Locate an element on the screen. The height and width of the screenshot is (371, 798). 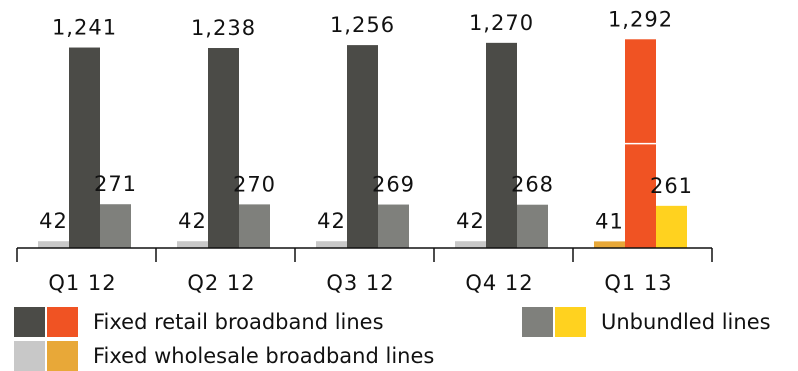
legend-swatch-unbundled-highlight is located at coordinates (570, 322).